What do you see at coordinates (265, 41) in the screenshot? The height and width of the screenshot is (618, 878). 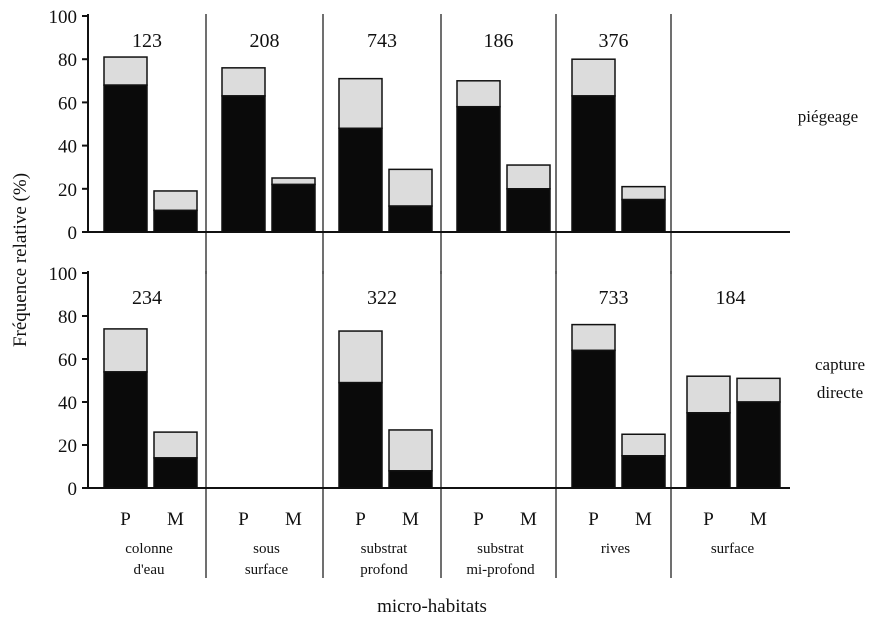 I see `group-count-label: 208` at bounding box center [265, 41].